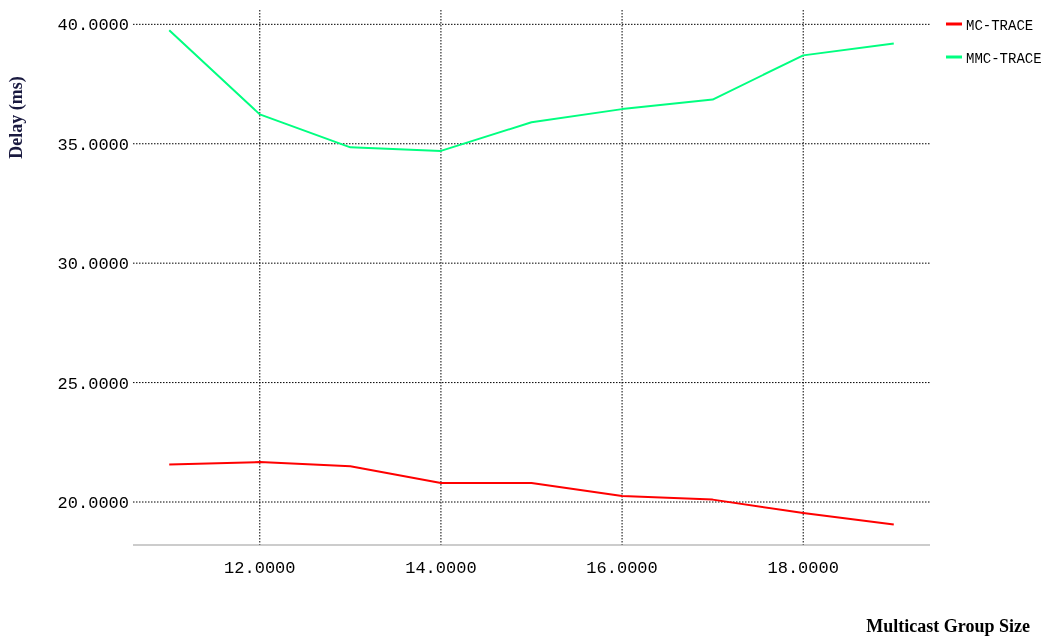  What do you see at coordinates (93, 384) in the screenshot?
I see `y-tick-label: 25.0000` at bounding box center [93, 384].